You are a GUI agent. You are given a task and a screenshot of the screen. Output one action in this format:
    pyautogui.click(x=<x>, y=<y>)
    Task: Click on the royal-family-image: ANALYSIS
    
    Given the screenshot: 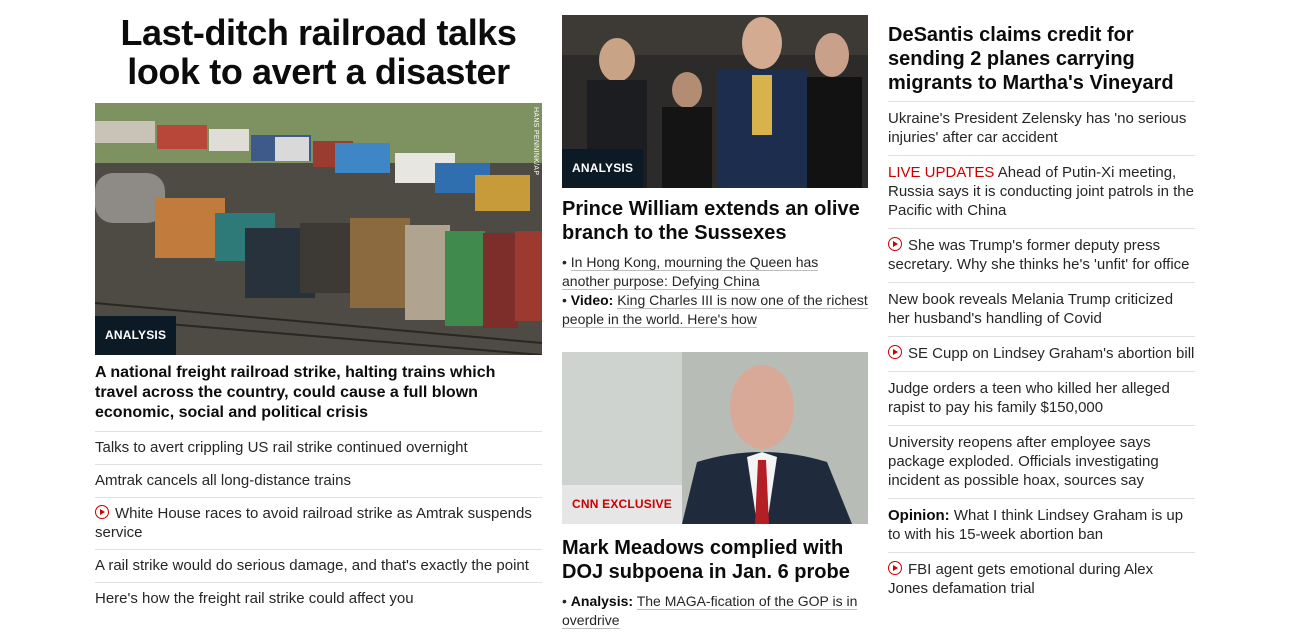 What is the action you would take?
    pyautogui.click(x=715, y=101)
    